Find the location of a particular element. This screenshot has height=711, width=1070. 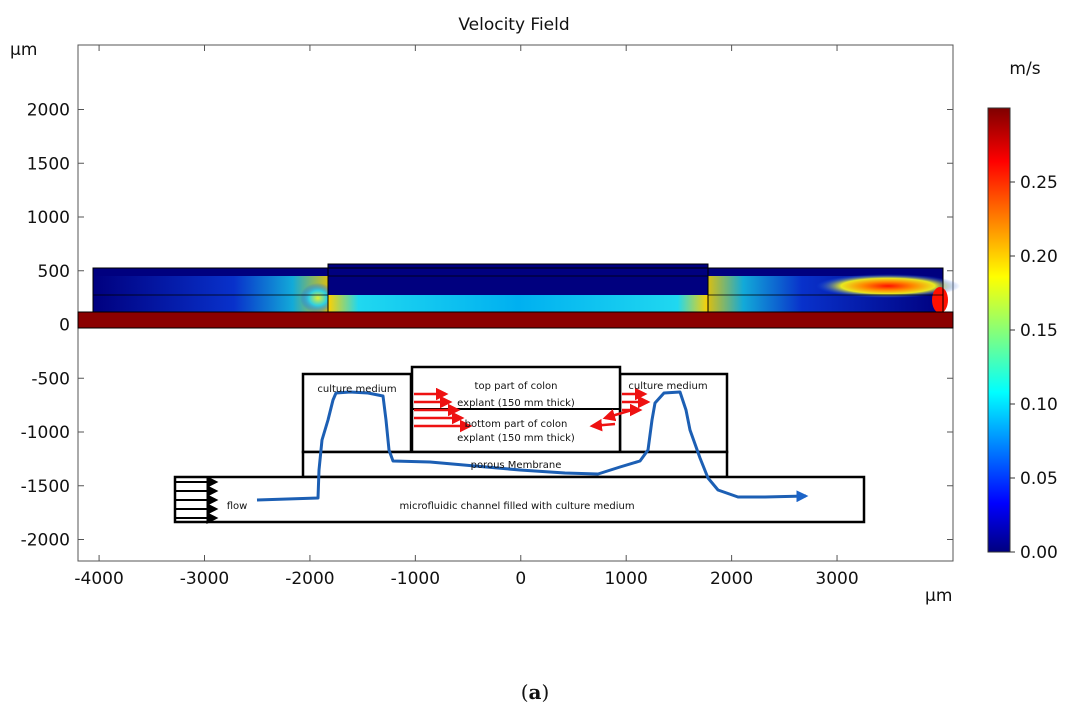

y-tick-label: 1500 is located at coordinates (48, 164).